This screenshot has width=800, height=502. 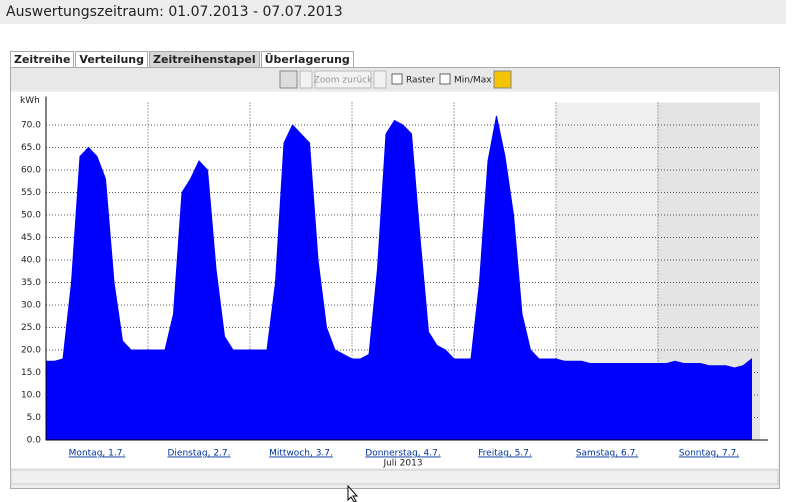 I want to click on y-tick-label: 20.0, so click(x=31, y=351).